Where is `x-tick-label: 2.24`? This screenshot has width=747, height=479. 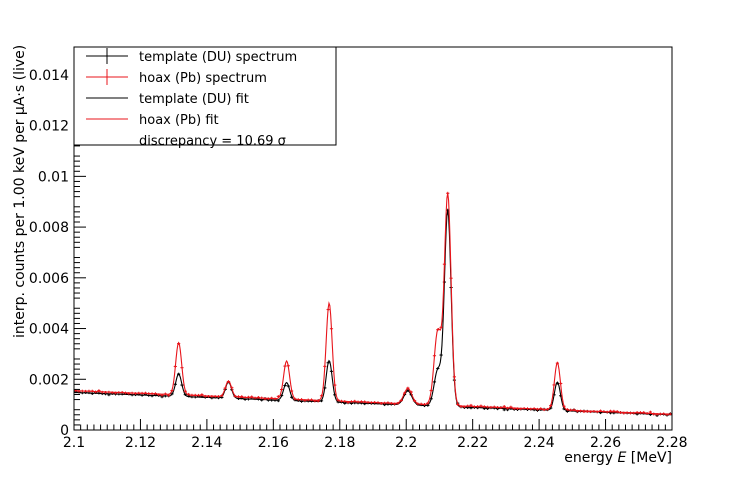
x-tick-label: 2.24 is located at coordinates (539, 443).